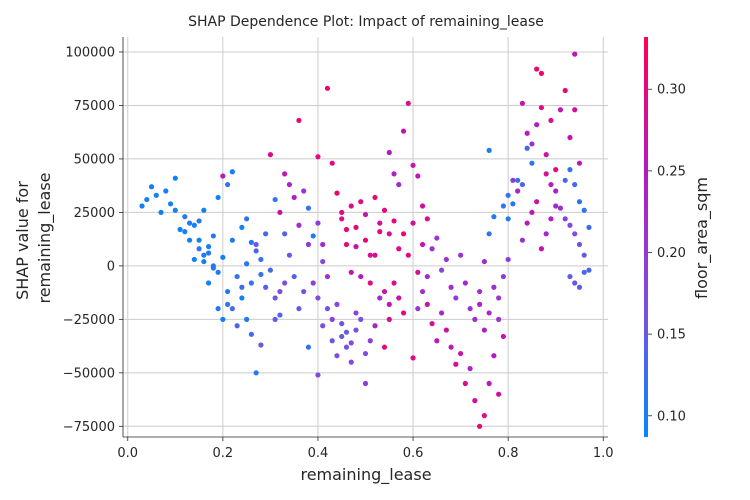  I want to click on y-tick-label: 50000, so click(94, 159).